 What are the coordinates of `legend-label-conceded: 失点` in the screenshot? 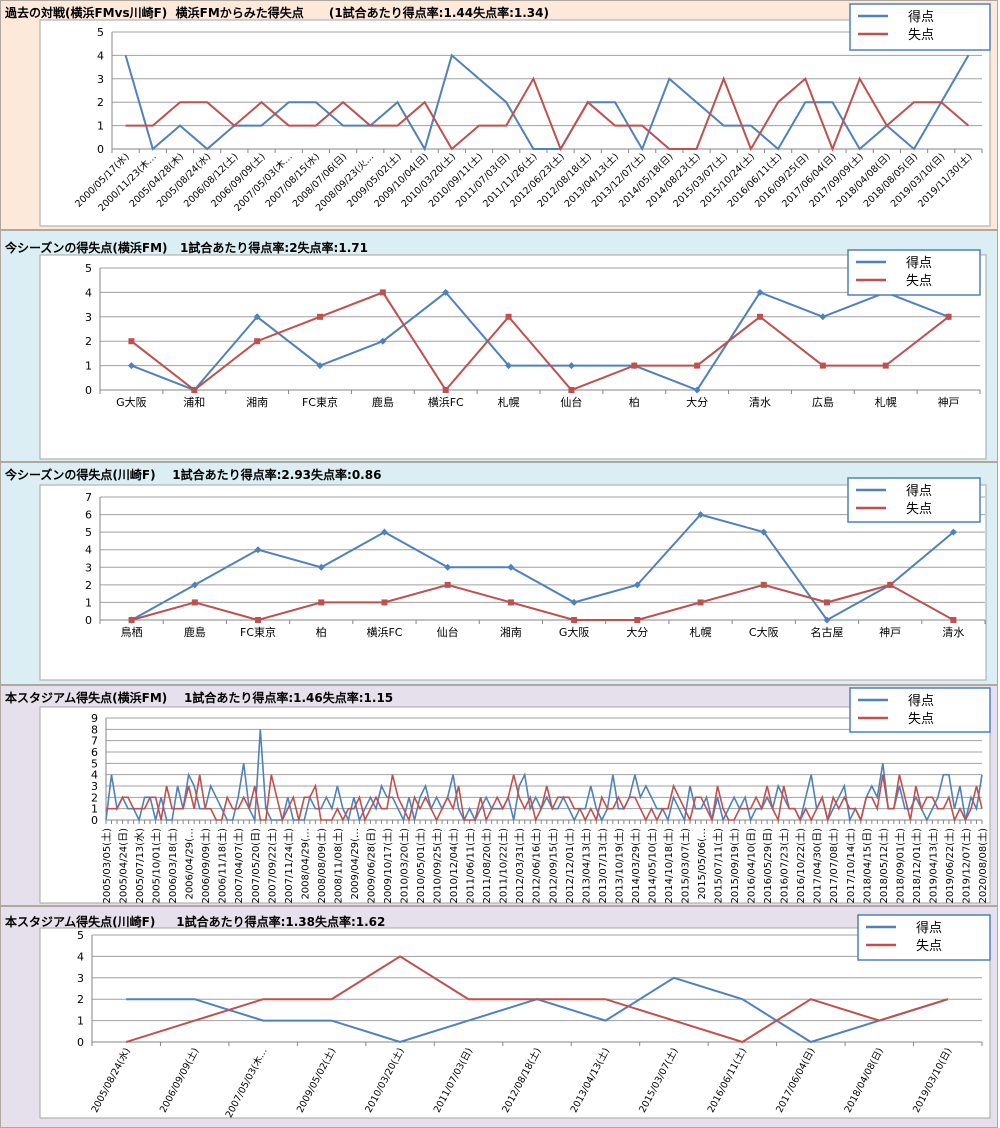 It's located at (921, 35).